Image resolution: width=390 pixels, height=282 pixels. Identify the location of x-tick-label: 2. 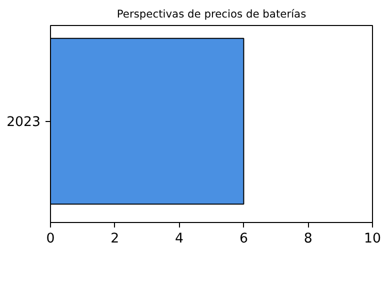
(115, 239).